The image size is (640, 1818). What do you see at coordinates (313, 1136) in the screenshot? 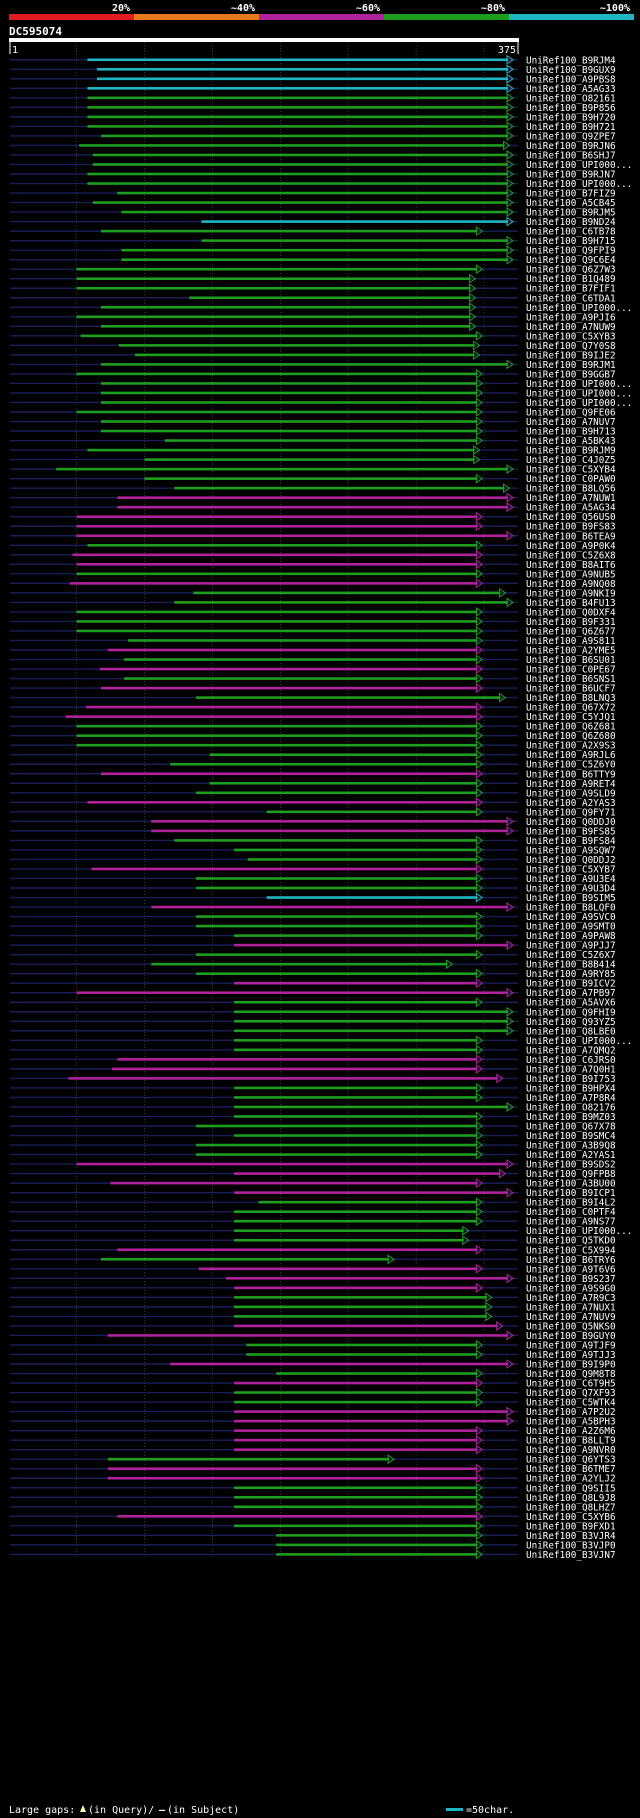
I see `hit-row: UniRef100_B9SMC4` at bounding box center [313, 1136].